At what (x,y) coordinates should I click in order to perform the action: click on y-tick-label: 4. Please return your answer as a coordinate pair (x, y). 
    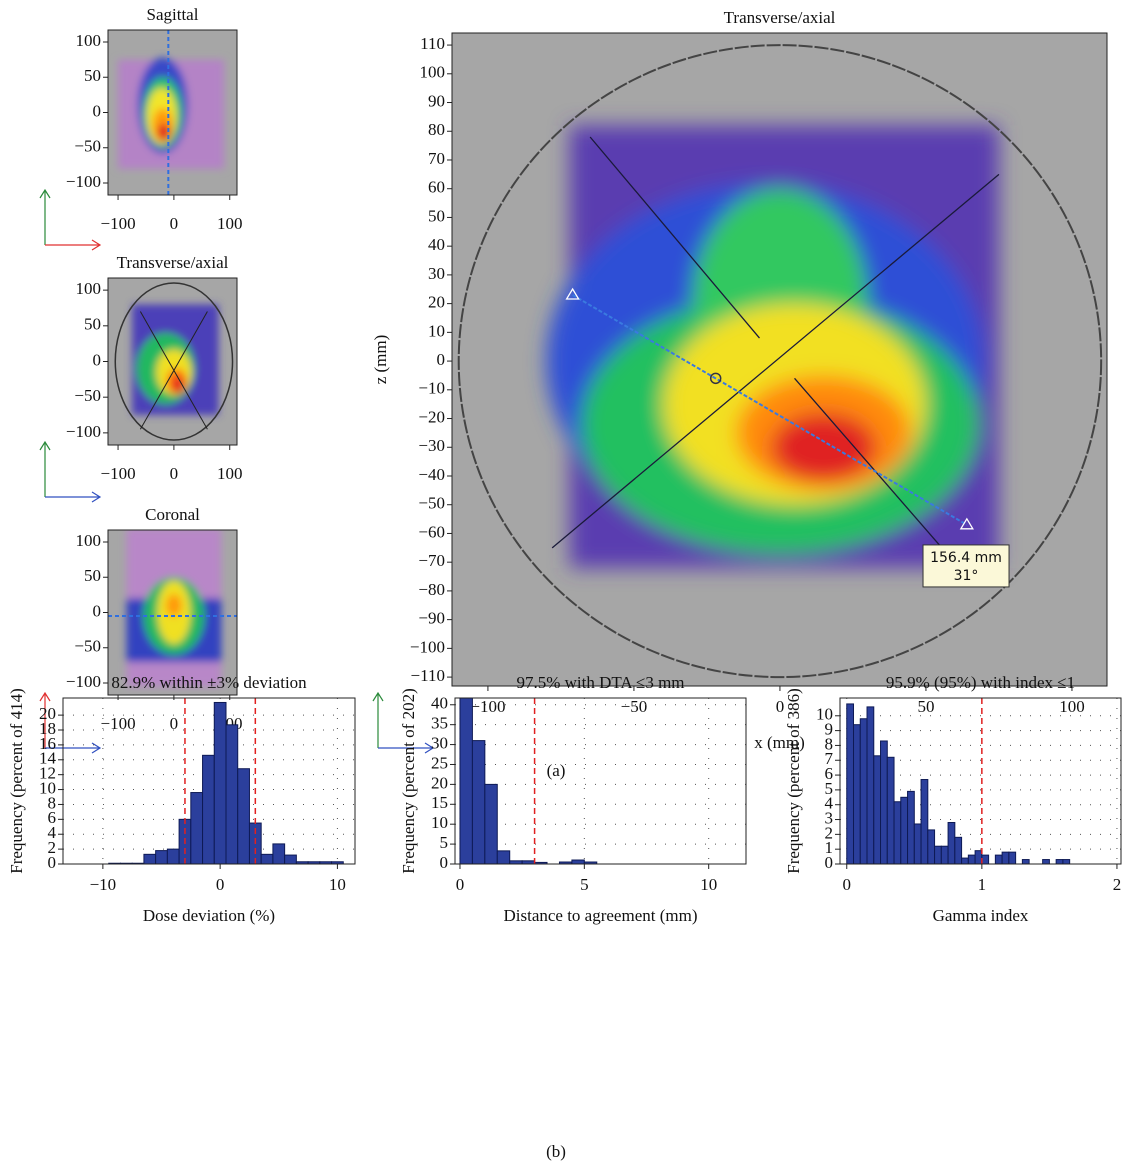
    Looking at the image, I should click on (829, 803).